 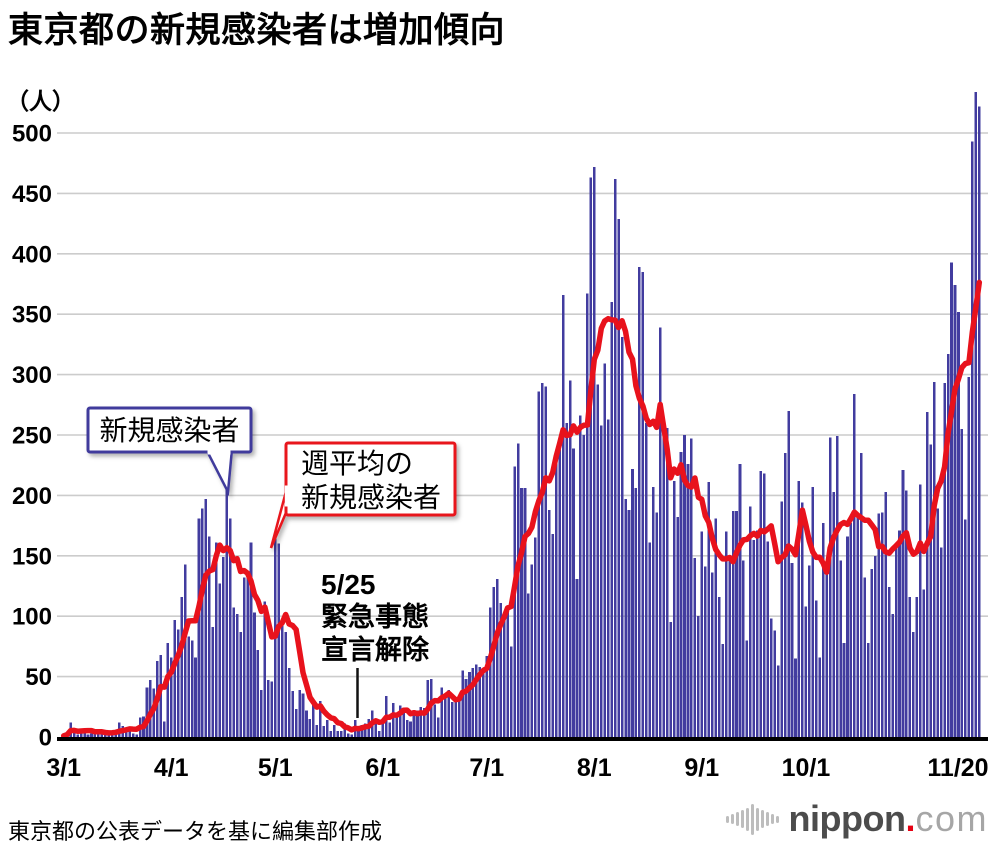 I want to click on annotation-emergency-lifted: 5/25 緊急事態 宣言解除, so click(x=375, y=617).